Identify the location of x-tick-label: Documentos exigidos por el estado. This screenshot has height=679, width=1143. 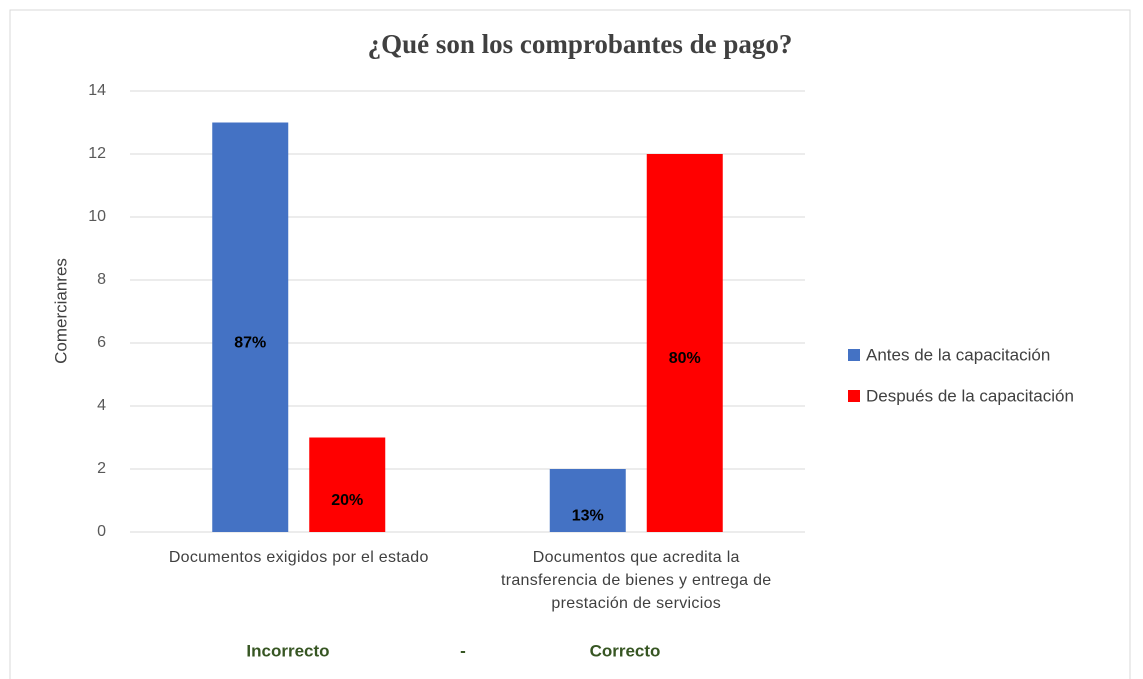
(298, 557).